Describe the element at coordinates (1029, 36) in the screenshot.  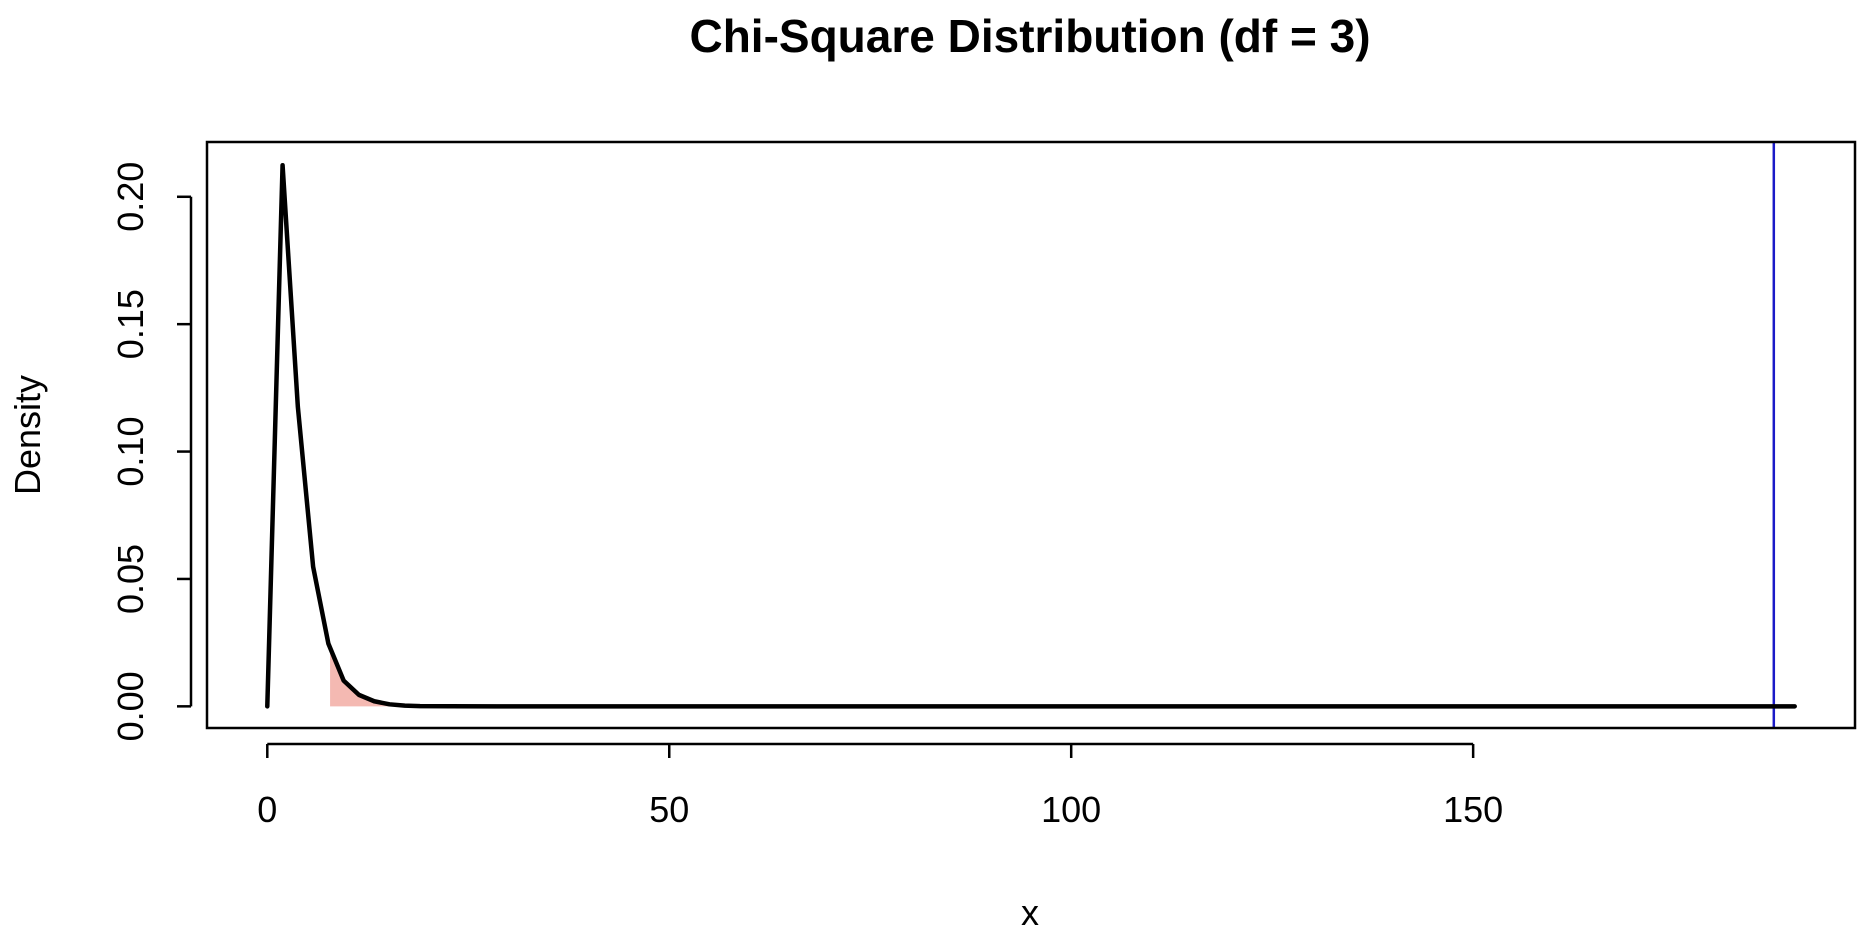
I see `chart-title: Chi-Square Distribution (df = 3)` at that location.